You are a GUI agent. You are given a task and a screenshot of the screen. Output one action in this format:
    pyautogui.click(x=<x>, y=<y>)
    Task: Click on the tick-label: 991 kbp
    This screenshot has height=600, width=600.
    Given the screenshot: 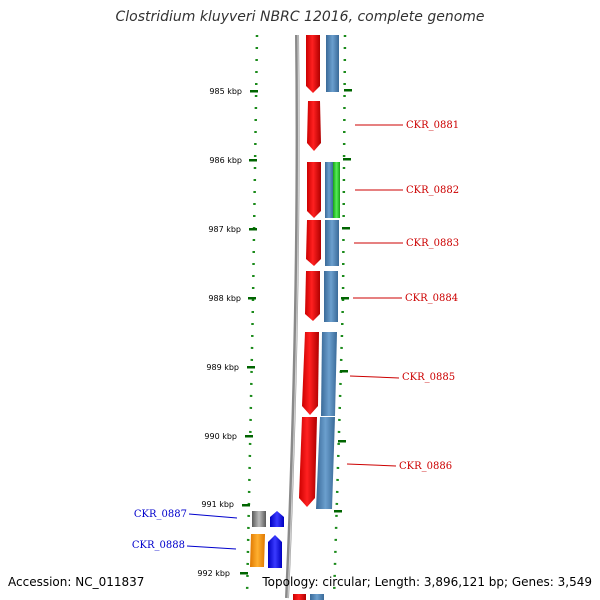 What is the action you would take?
    pyautogui.click(x=217, y=504)
    